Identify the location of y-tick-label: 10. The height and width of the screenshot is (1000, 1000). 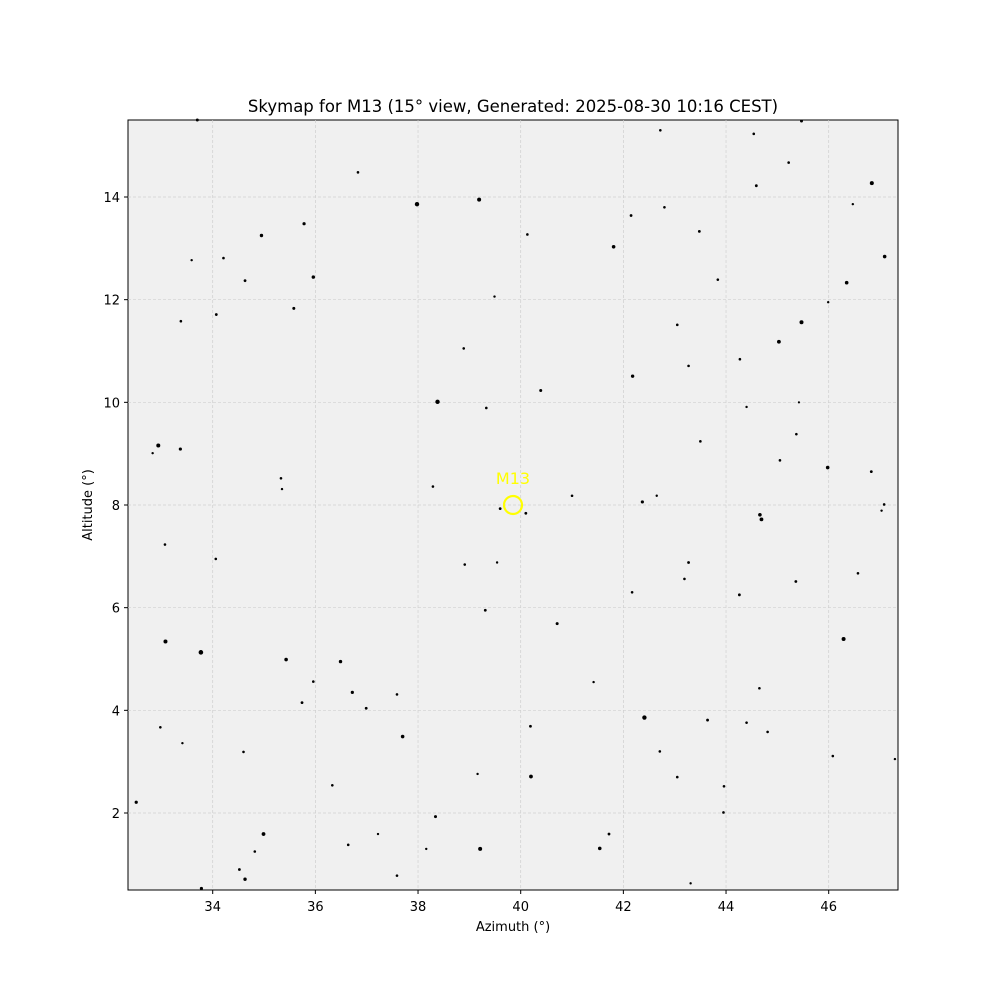
(111, 403).